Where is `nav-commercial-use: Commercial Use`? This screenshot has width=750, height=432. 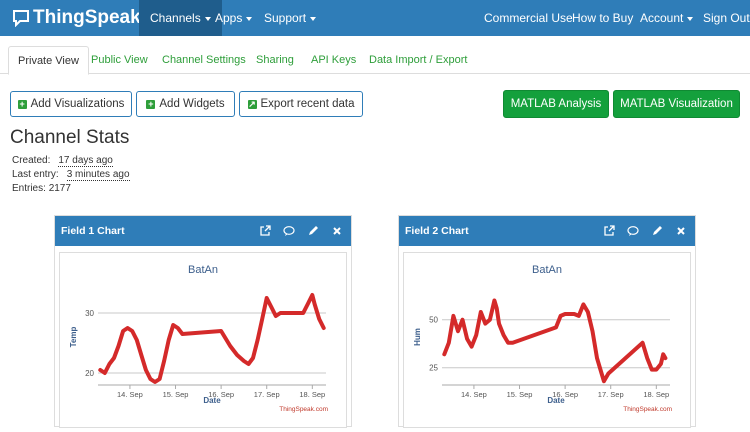
nav-commercial-use: Commercial Use is located at coordinates (528, 18).